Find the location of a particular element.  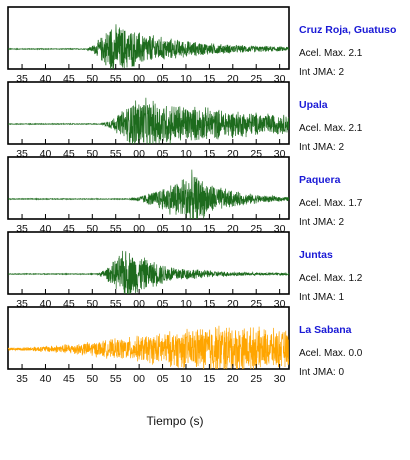

station-info: La Sabana Acel. Max. 0.0 Int JMA: 0 is located at coordinates (353, 351).